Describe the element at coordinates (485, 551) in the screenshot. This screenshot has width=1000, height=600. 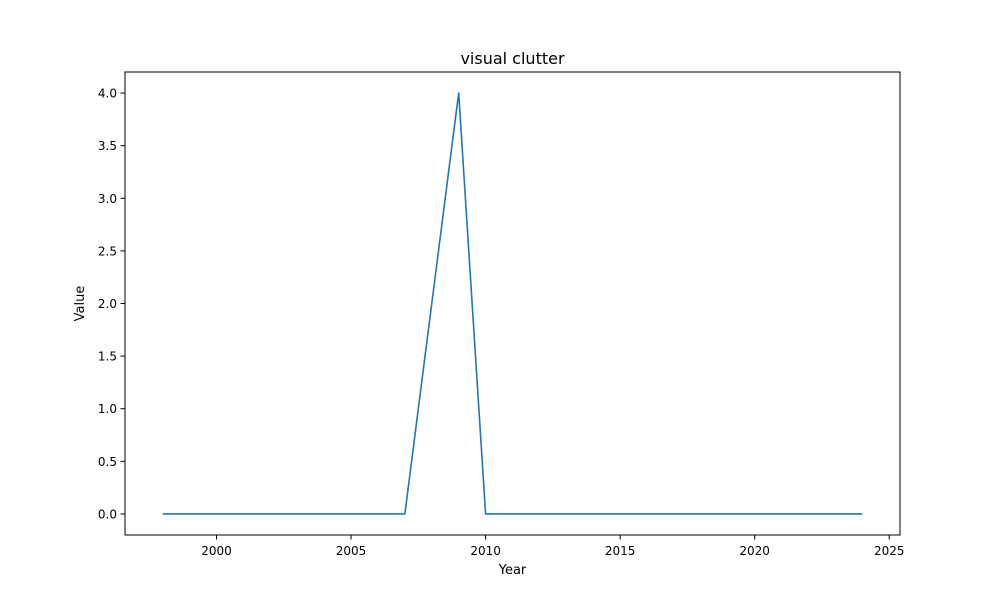
I see `x-tick-label: 2010` at that location.